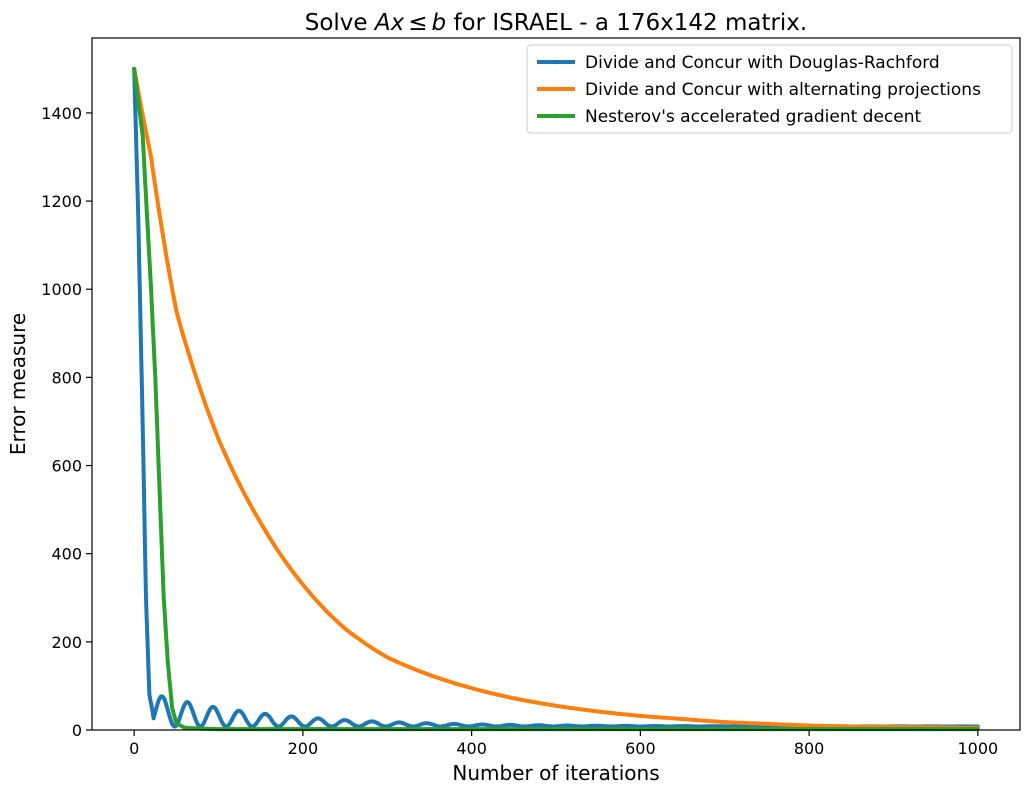 This screenshot has height=793, width=1030. Describe the element at coordinates (61, 289) in the screenshot. I see `y-tick-label: 1000` at that location.